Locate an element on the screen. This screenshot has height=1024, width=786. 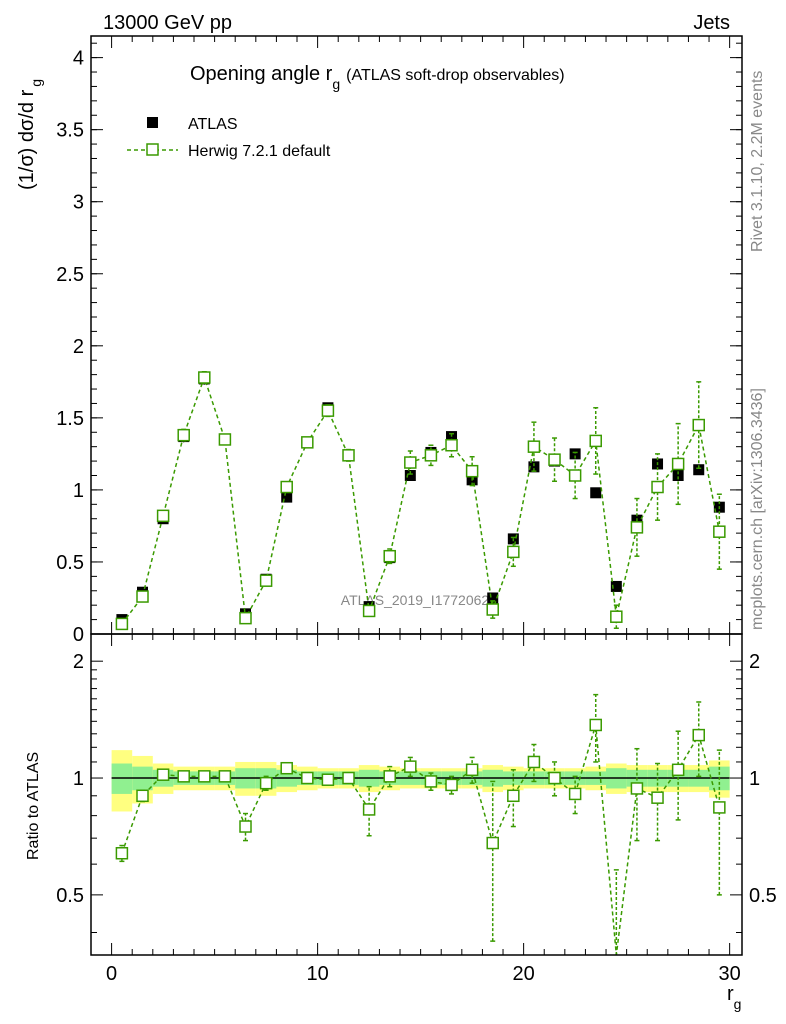
ratio-y-label: Ratio to ATLAS is located at coordinates (33, 806).